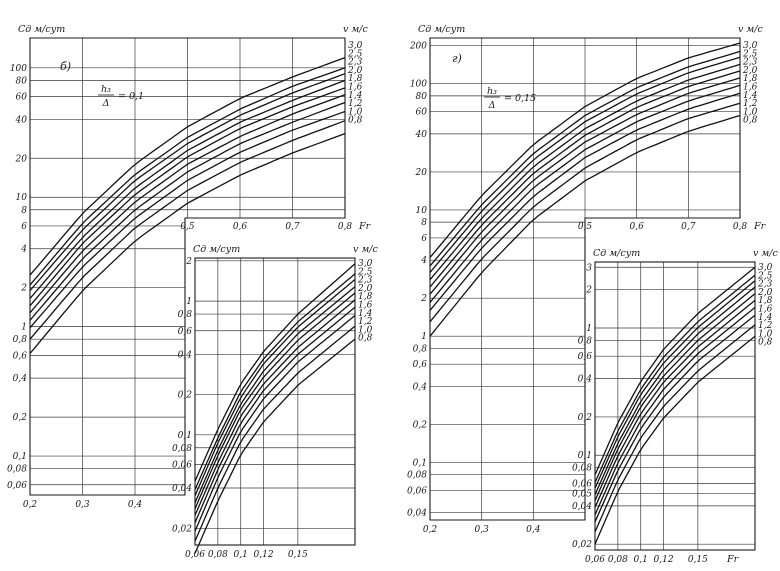  I want to click on y-tick-label: 0,8, so click(20, 340).